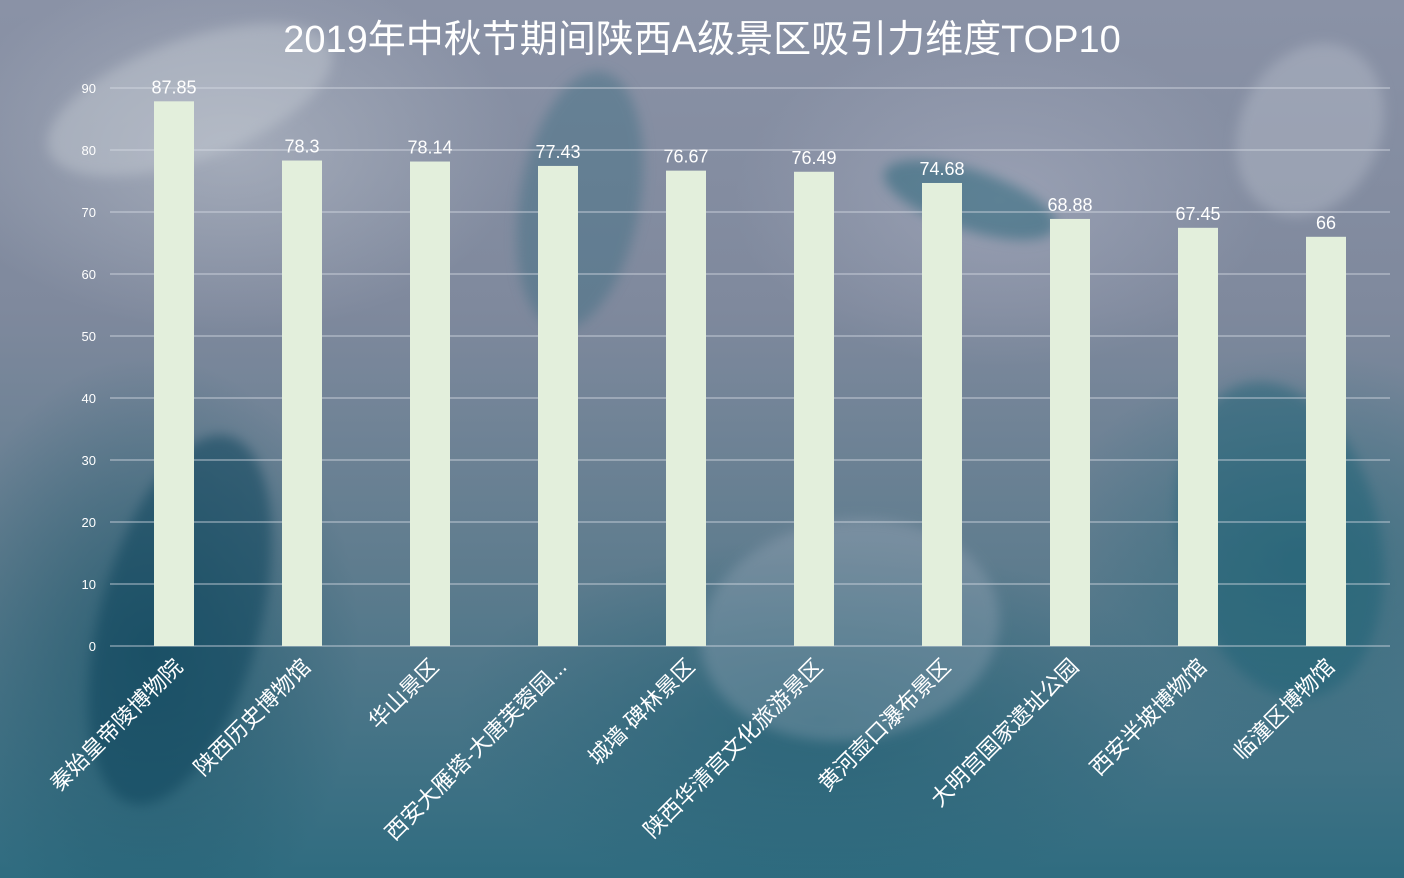 The image size is (1404, 878). Describe the element at coordinates (301, 147) in the screenshot. I see `data-label: 78.3` at that location.